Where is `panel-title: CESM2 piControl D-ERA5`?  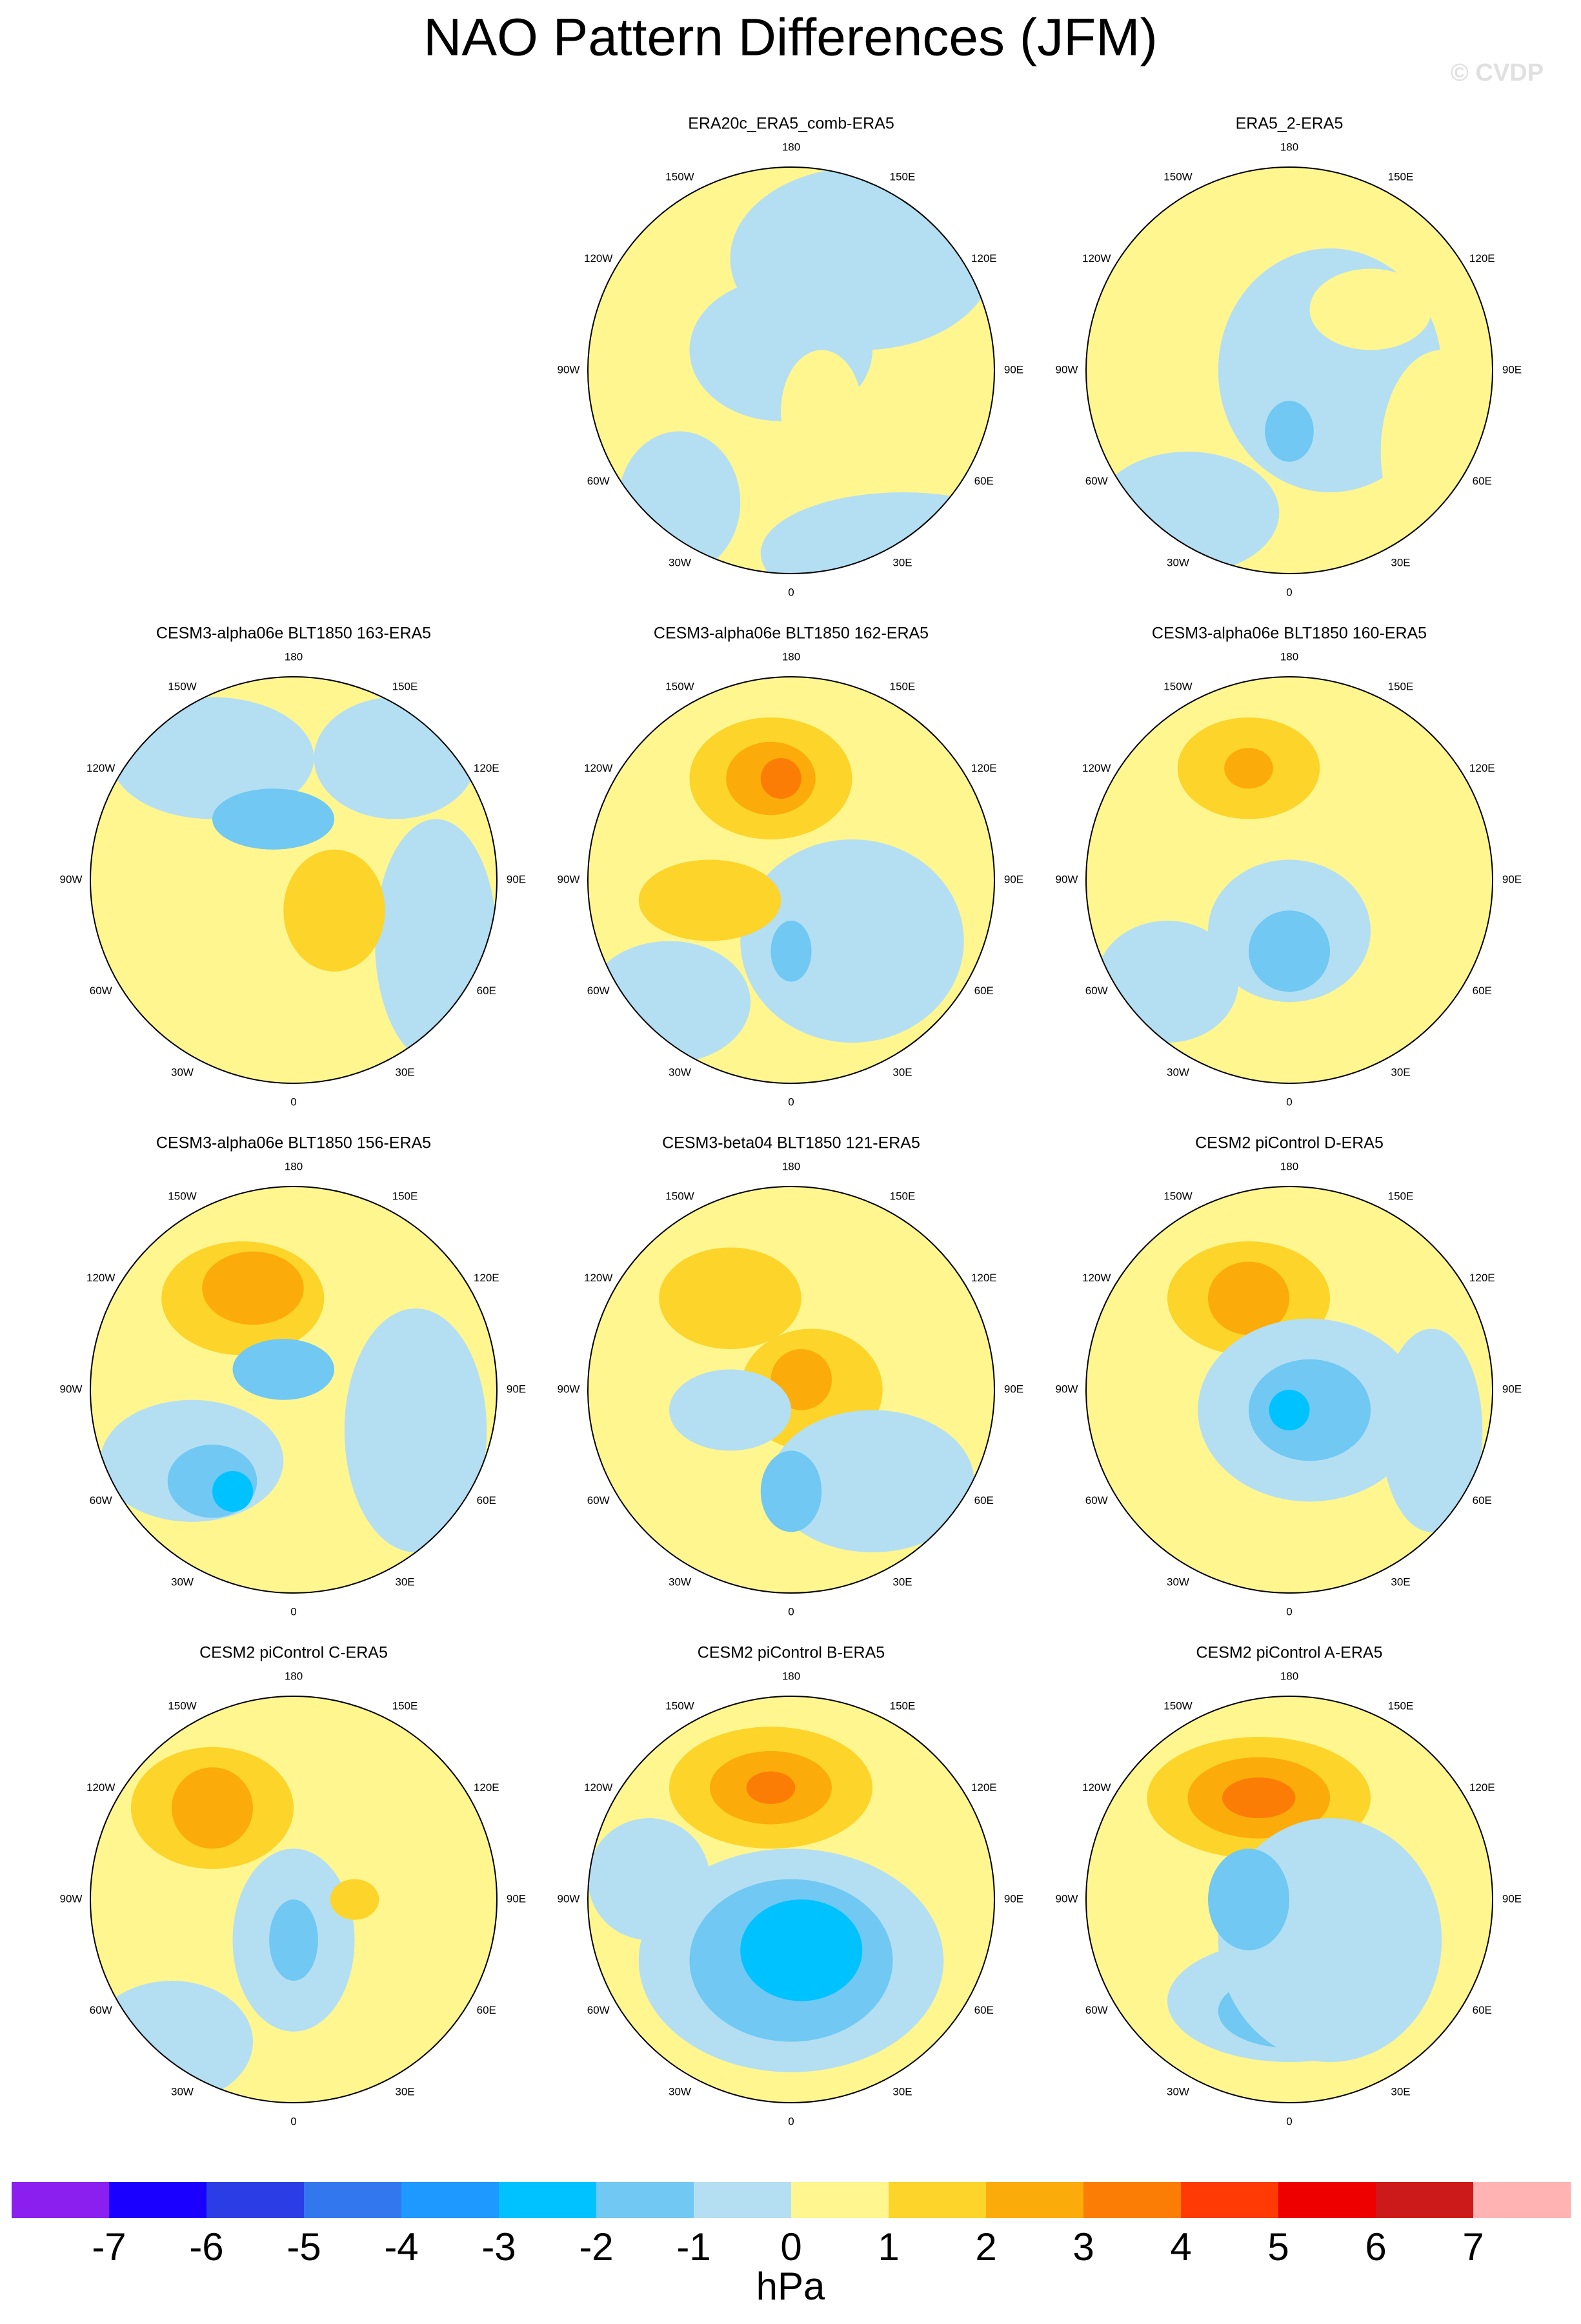 panel-title: CESM2 piControl D-ERA5 is located at coordinates (1289, 1143).